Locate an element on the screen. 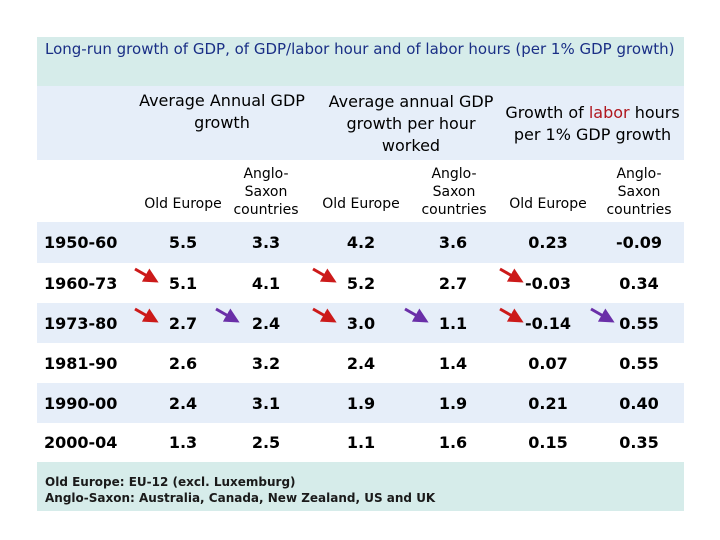 The image size is (720, 540). row-label: 1981-90 is located at coordinates (81, 363).